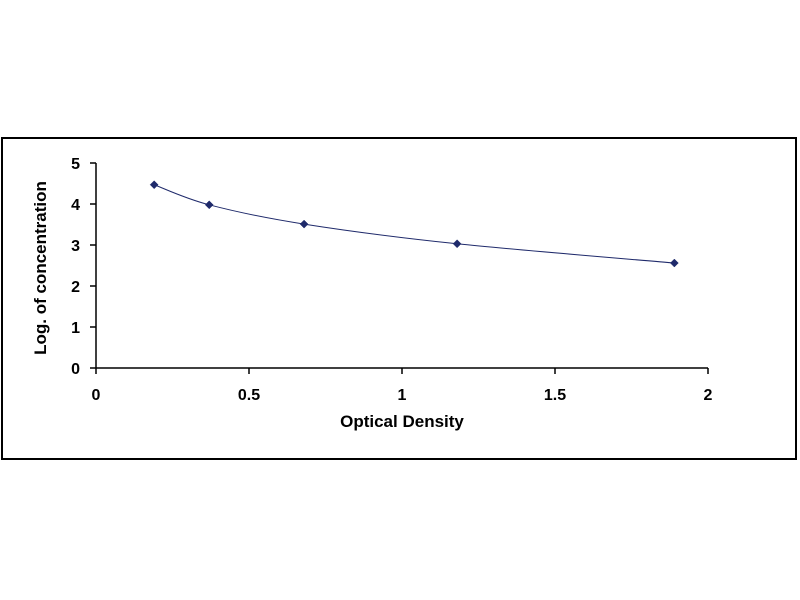 Image resolution: width=800 pixels, height=600 pixels. Describe the element at coordinates (75, 287) in the screenshot. I see `y-tick-label: 2` at that location.